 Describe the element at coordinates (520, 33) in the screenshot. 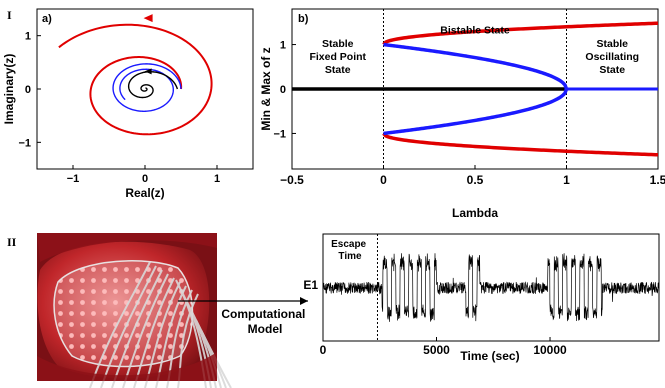

I see `panel-b-stable-branch-upper` at that location.